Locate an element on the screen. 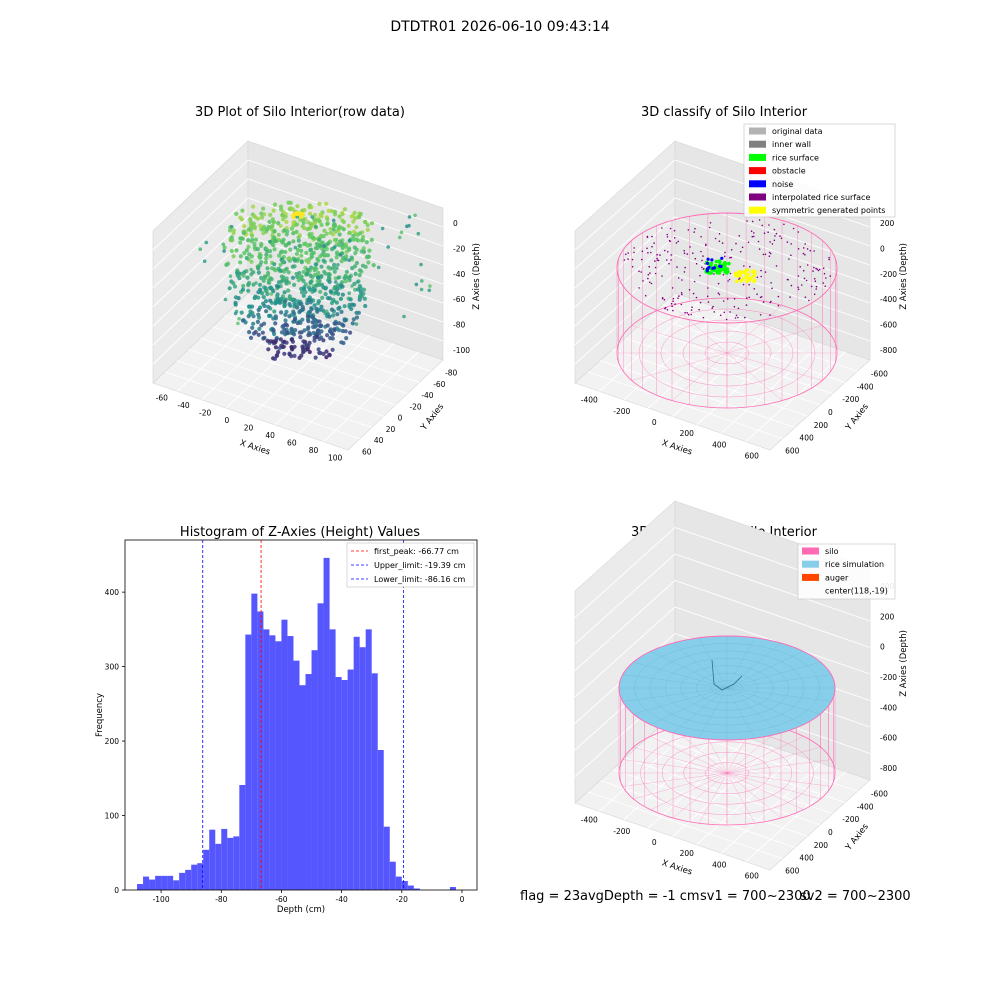 This screenshot has height=1000, width=1000. legend-label: rice simulation is located at coordinates (854, 564).